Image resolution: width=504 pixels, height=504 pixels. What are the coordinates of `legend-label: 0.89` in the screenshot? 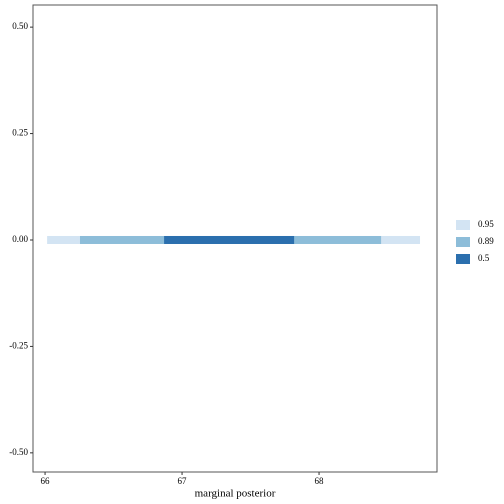 It's located at (486, 241).